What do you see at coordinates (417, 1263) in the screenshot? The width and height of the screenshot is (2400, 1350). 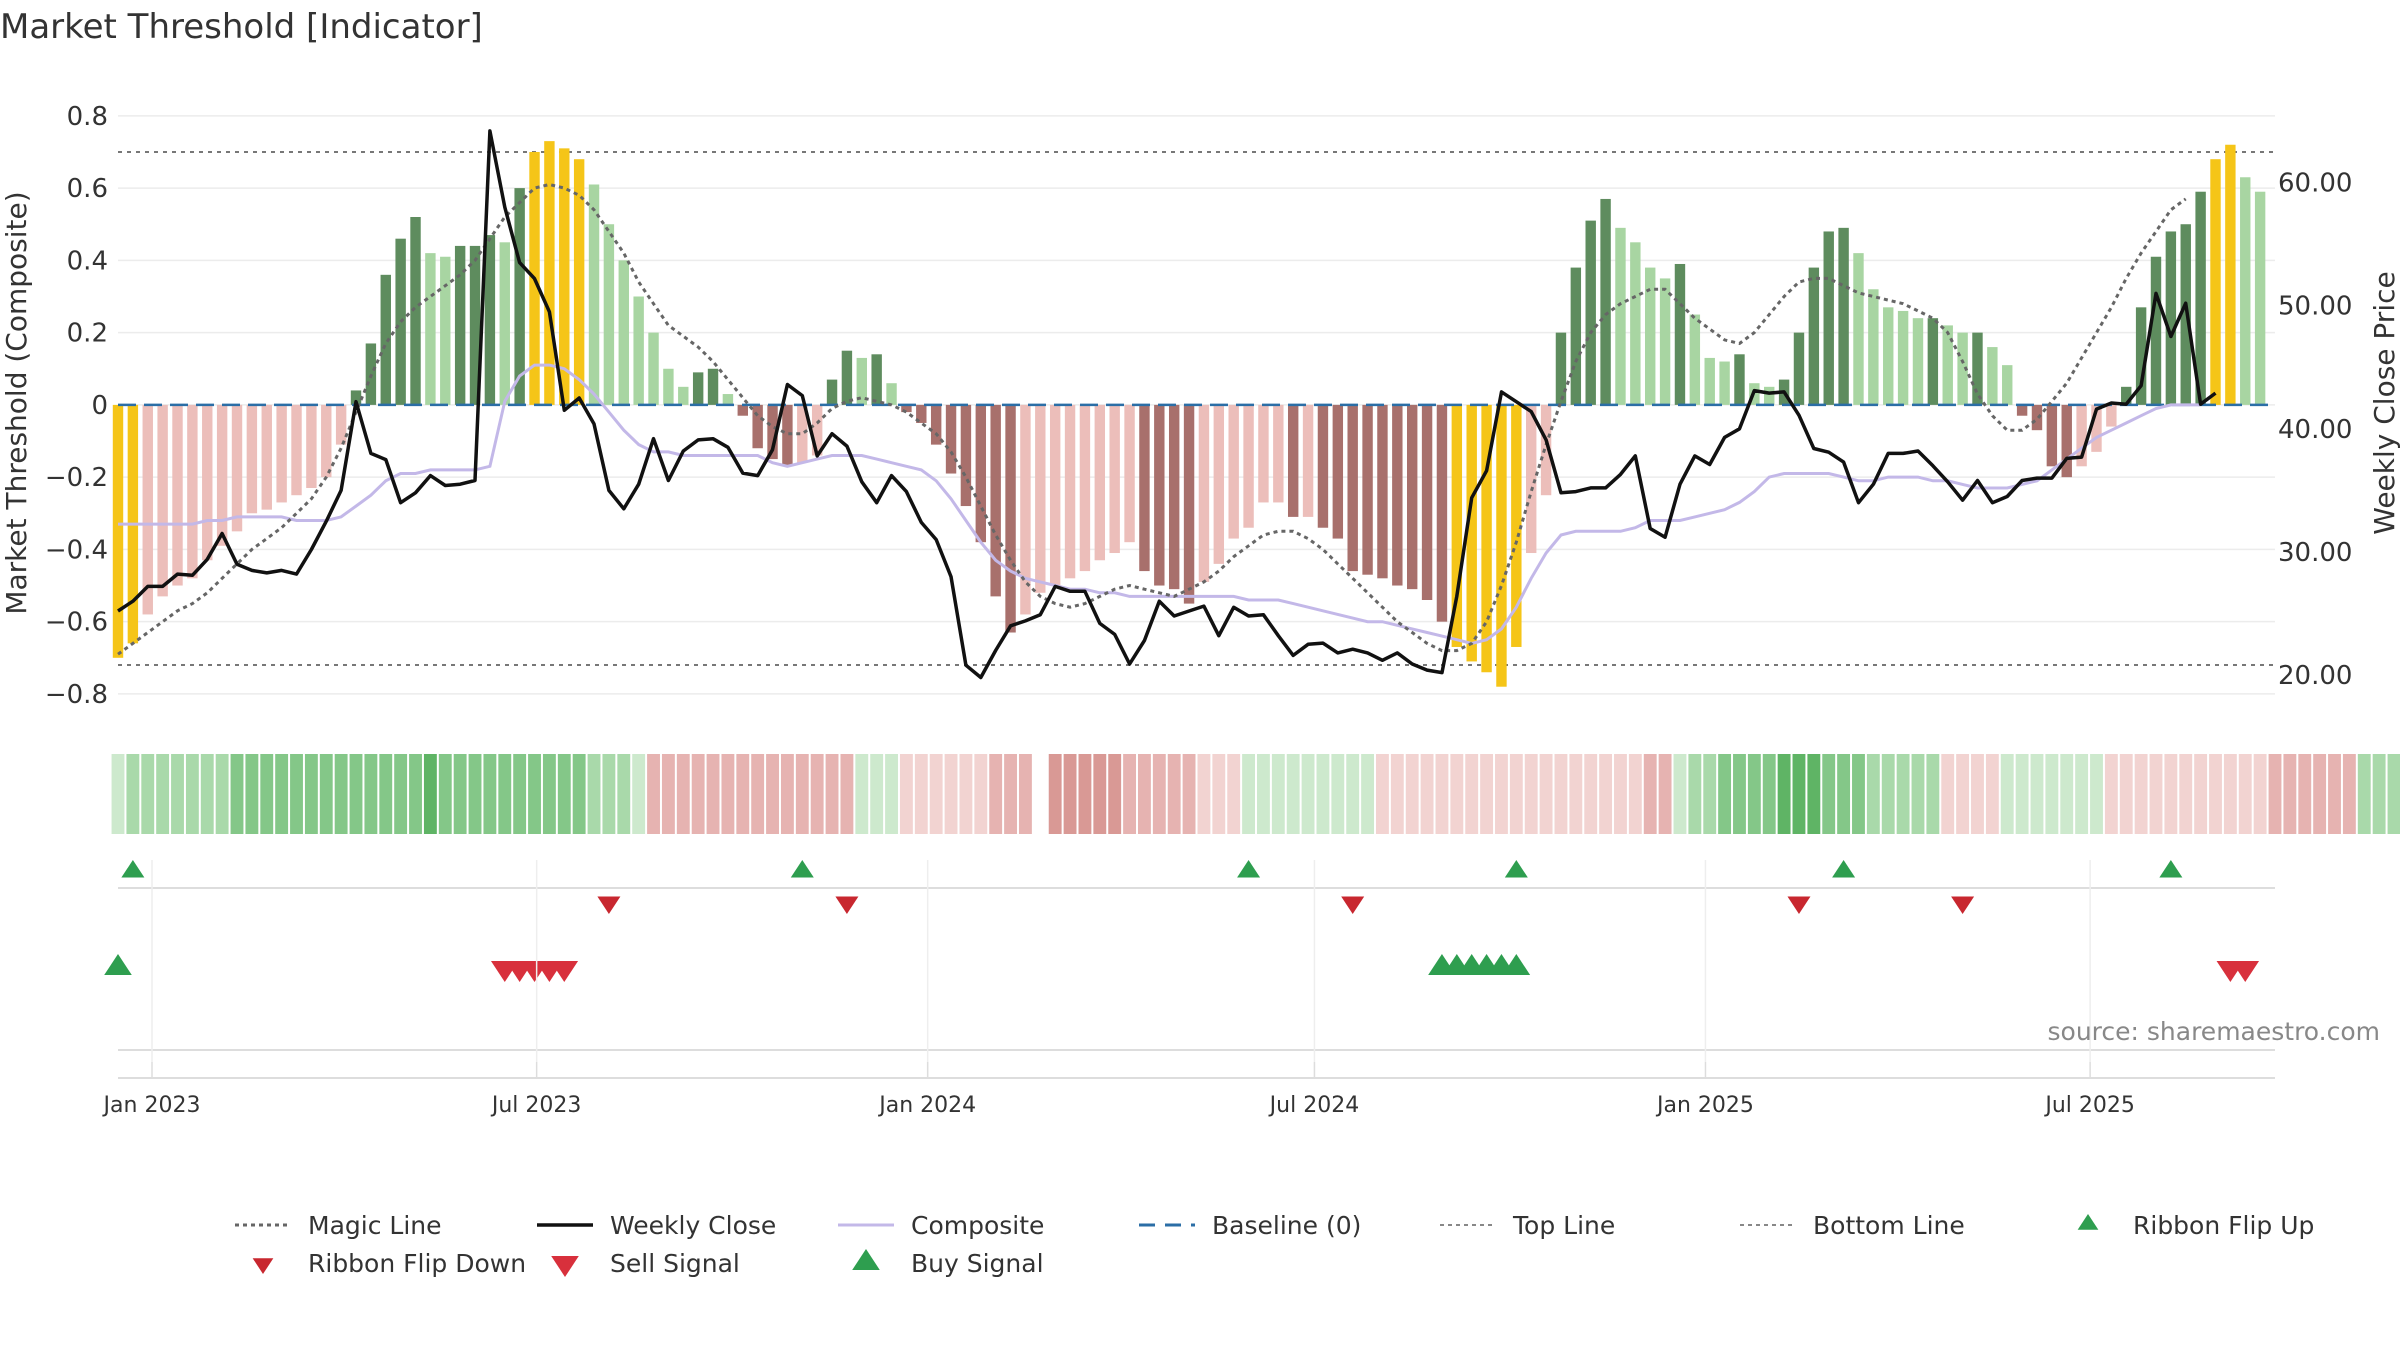 I see `legend-label: Ribbon Flip Down` at bounding box center [417, 1263].